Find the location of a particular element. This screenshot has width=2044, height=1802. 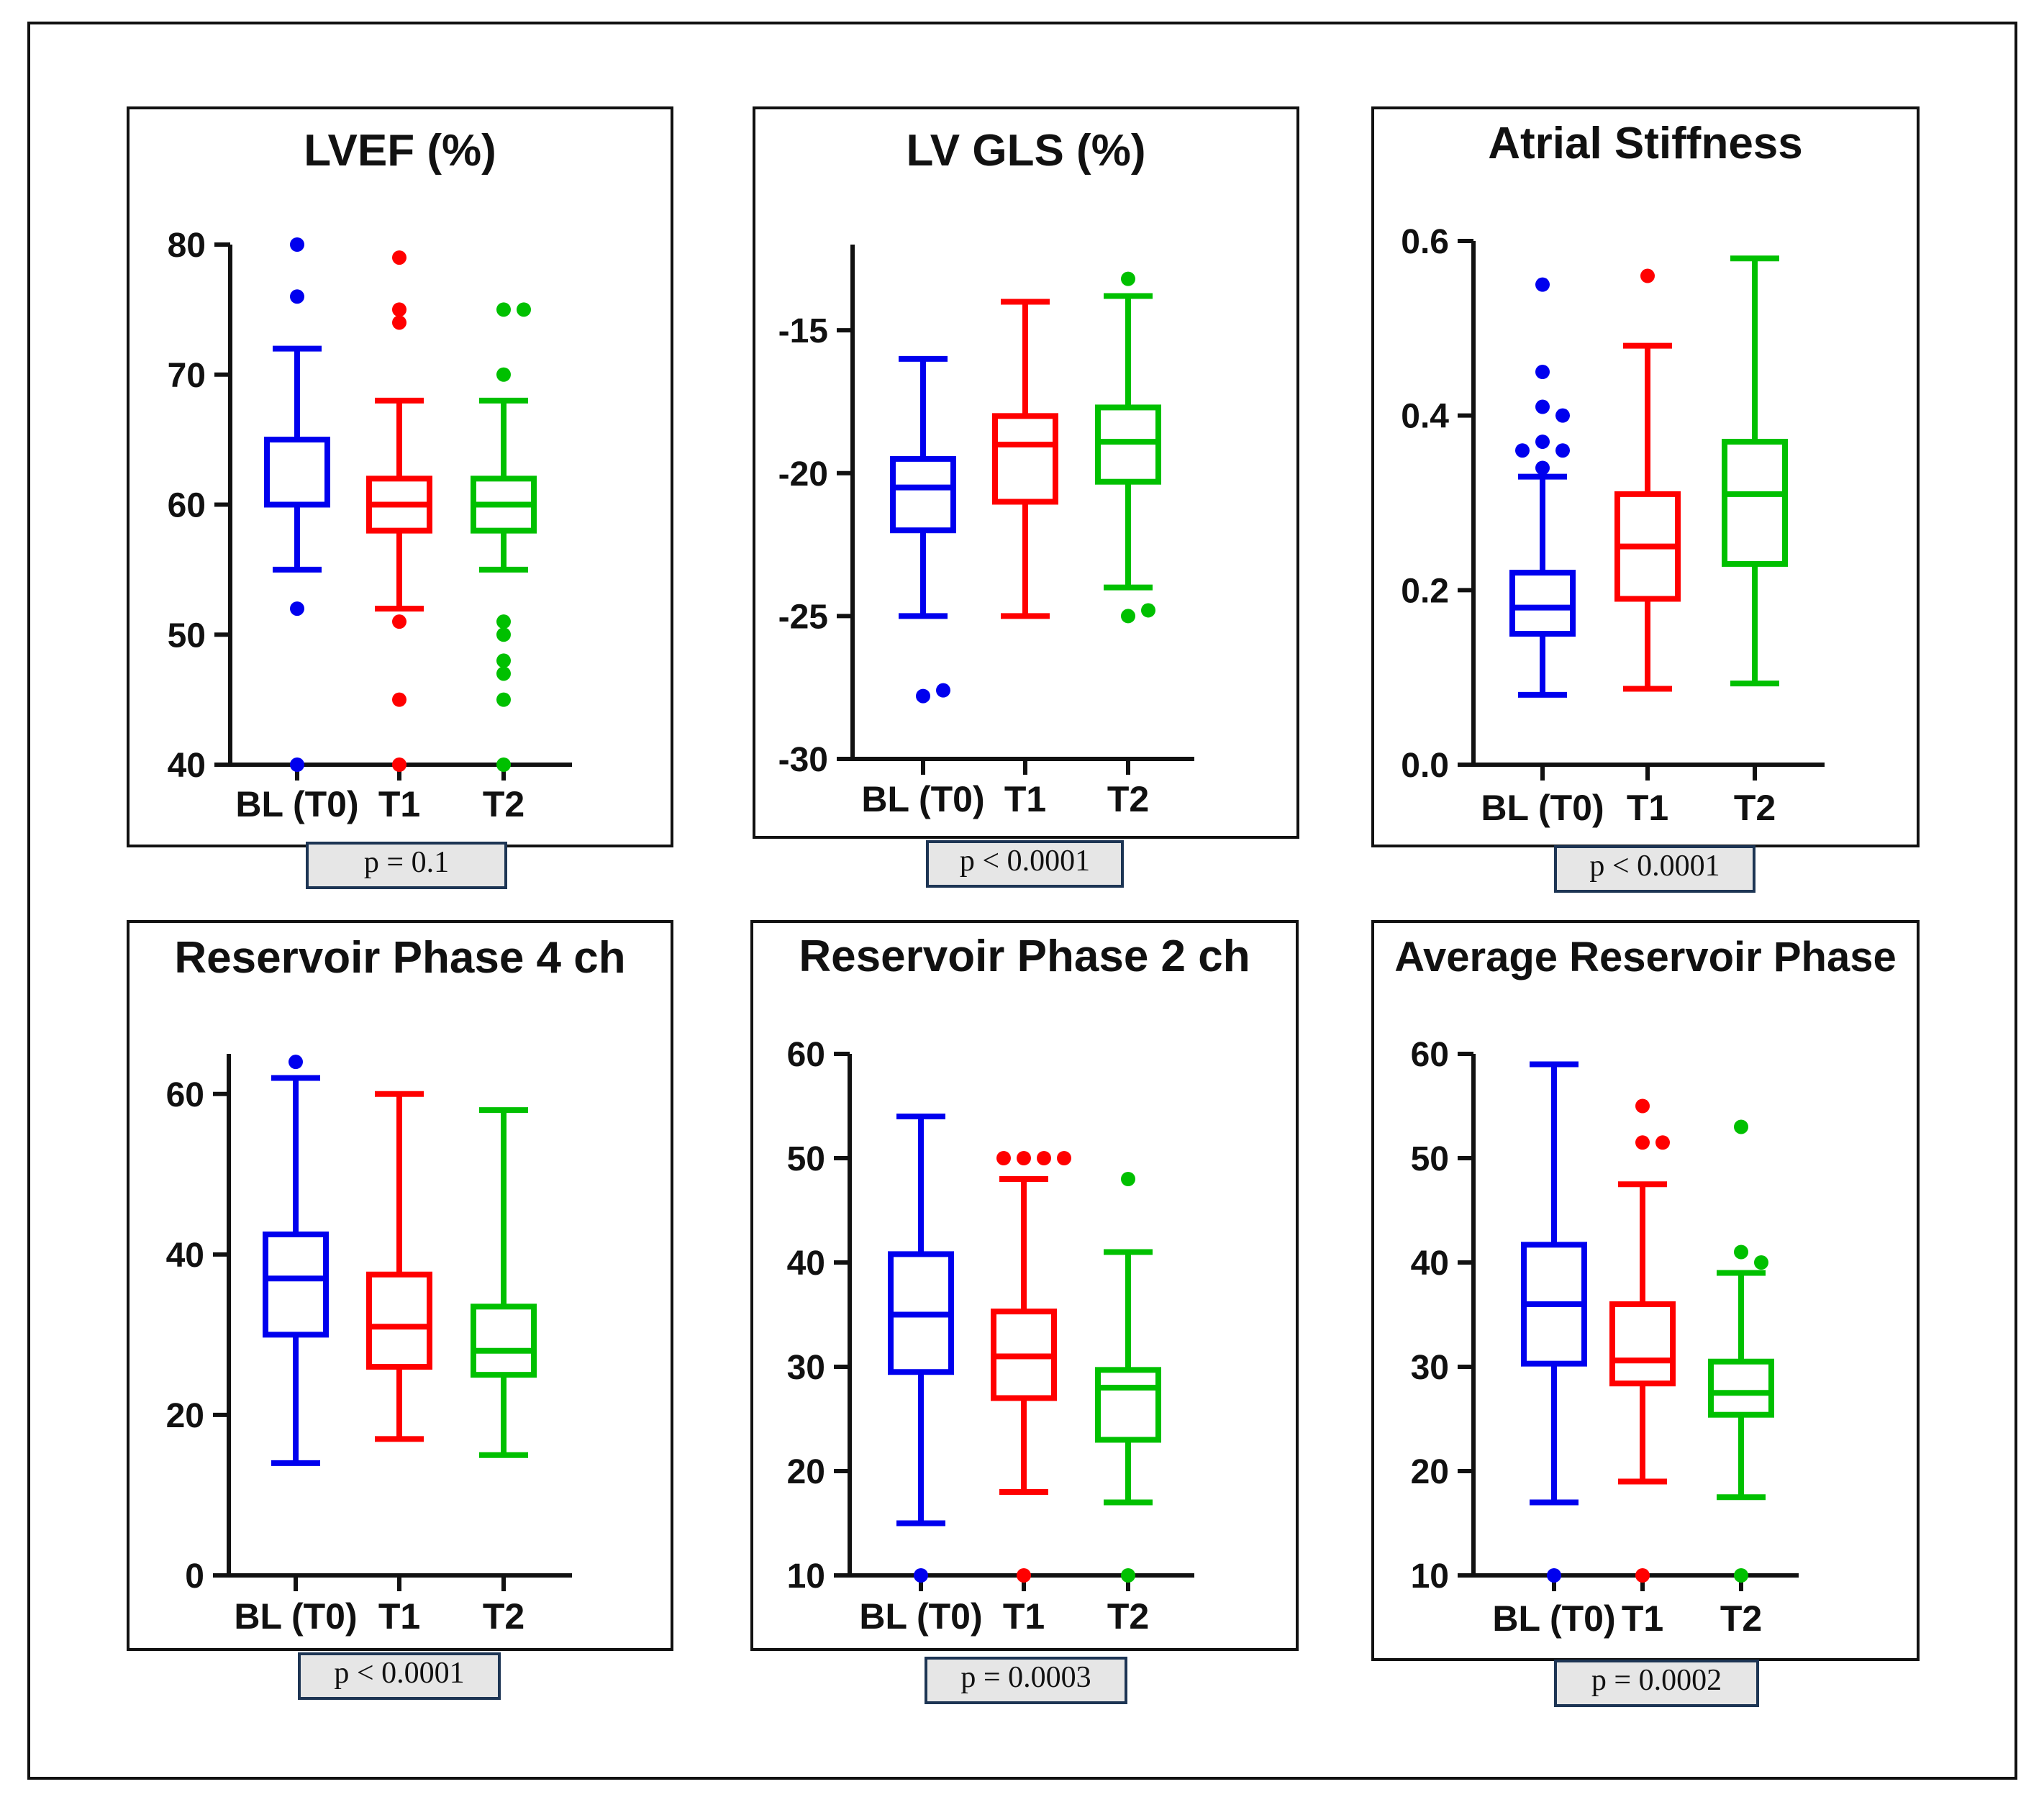

y-tick-label: 0.4 is located at coordinates (1425, 417).